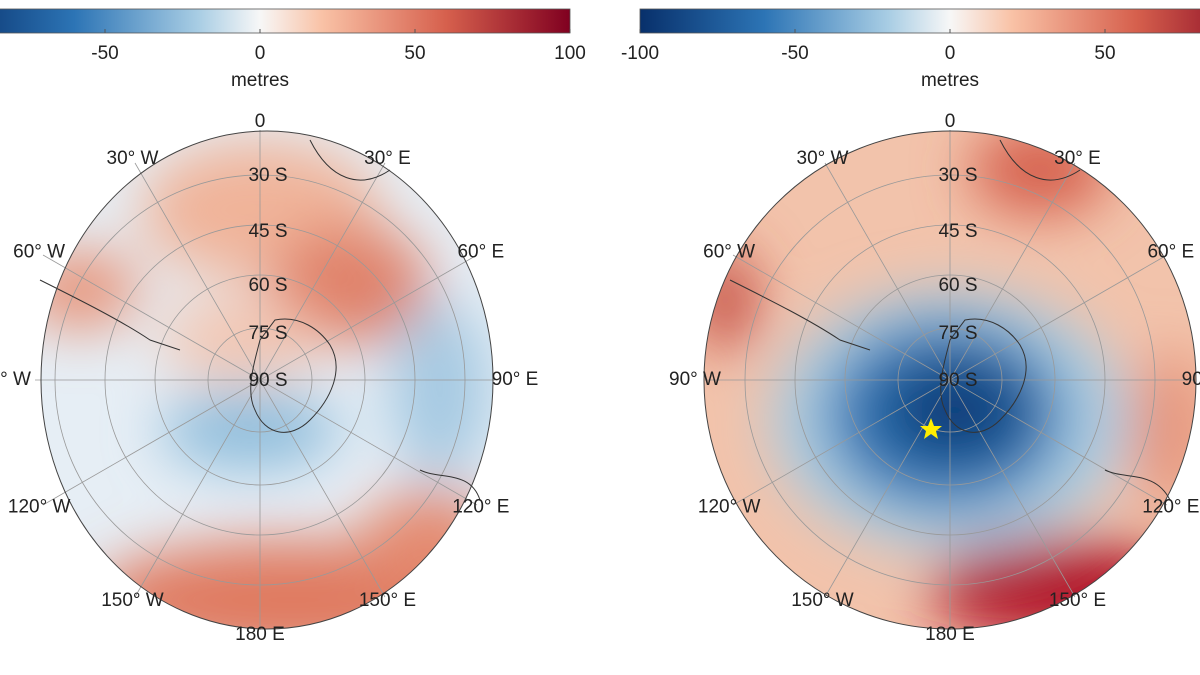 This screenshot has height=675, width=1200. Describe the element at coordinates (570, 53) in the screenshot. I see `colorbar-tick-label: 100` at that location.